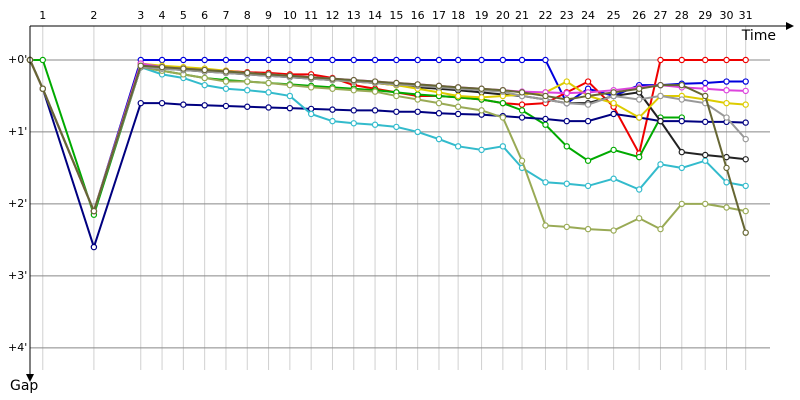 This screenshot has height=400, width=800. What do you see at coordinates (17, 203) in the screenshot?
I see `y-tick-label: +2'` at bounding box center [17, 203].